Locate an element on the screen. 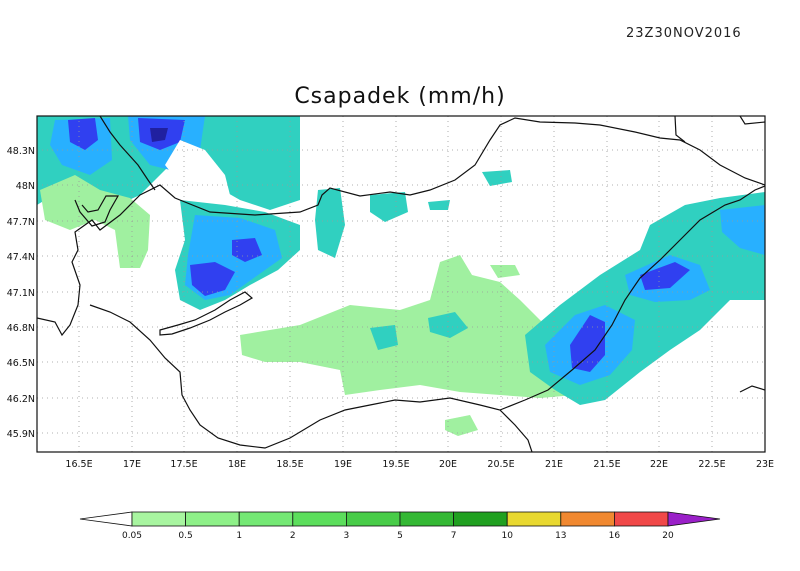  lat-label: 48N is located at coordinates (25, 186).